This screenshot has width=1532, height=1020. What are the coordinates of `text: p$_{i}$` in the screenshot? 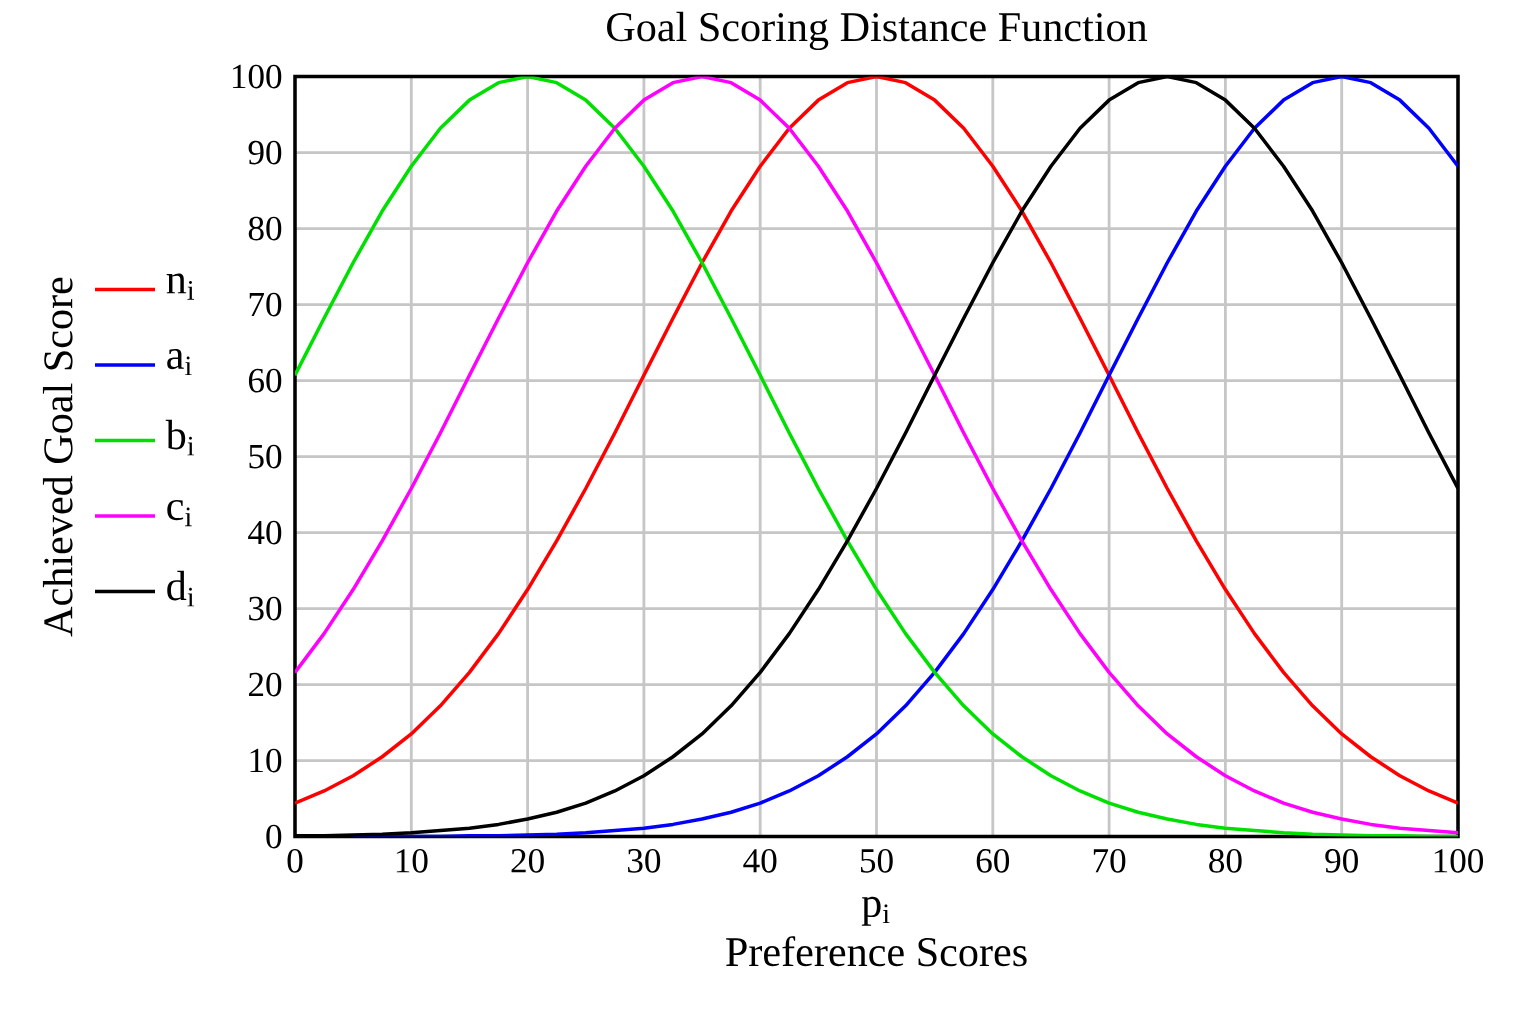 It's located at (875, 911).